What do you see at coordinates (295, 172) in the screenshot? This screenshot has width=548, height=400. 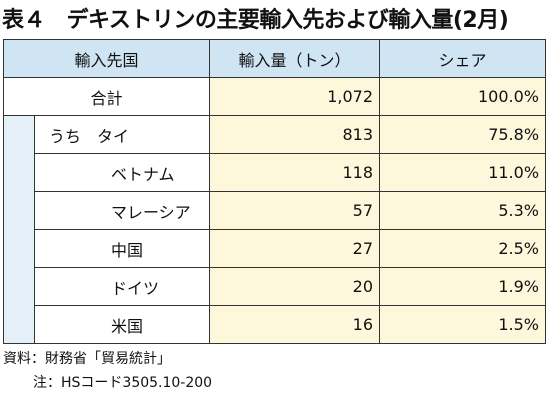 I see `row-volume: 118` at bounding box center [295, 172].